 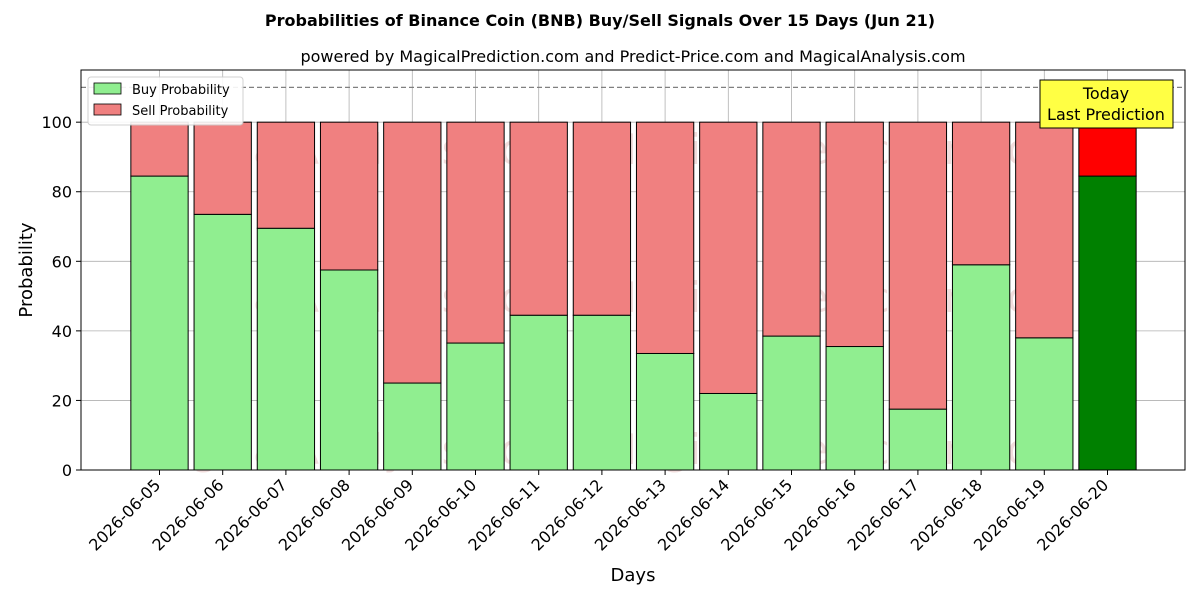 What do you see at coordinates (633, 575) in the screenshot?
I see `x-axis-label: Days` at bounding box center [633, 575].